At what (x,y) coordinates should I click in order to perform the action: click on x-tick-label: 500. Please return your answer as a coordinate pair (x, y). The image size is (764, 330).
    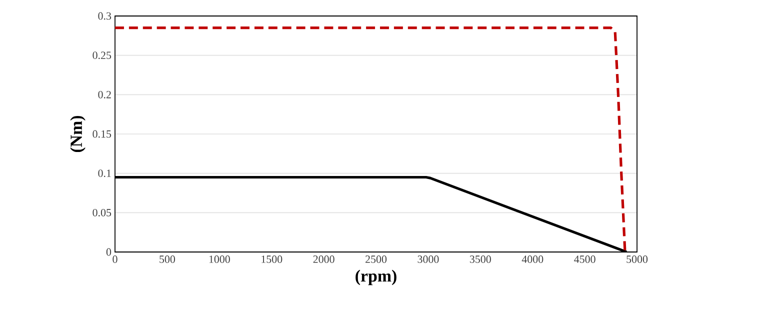
    Looking at the image, I should click on (168, 259).